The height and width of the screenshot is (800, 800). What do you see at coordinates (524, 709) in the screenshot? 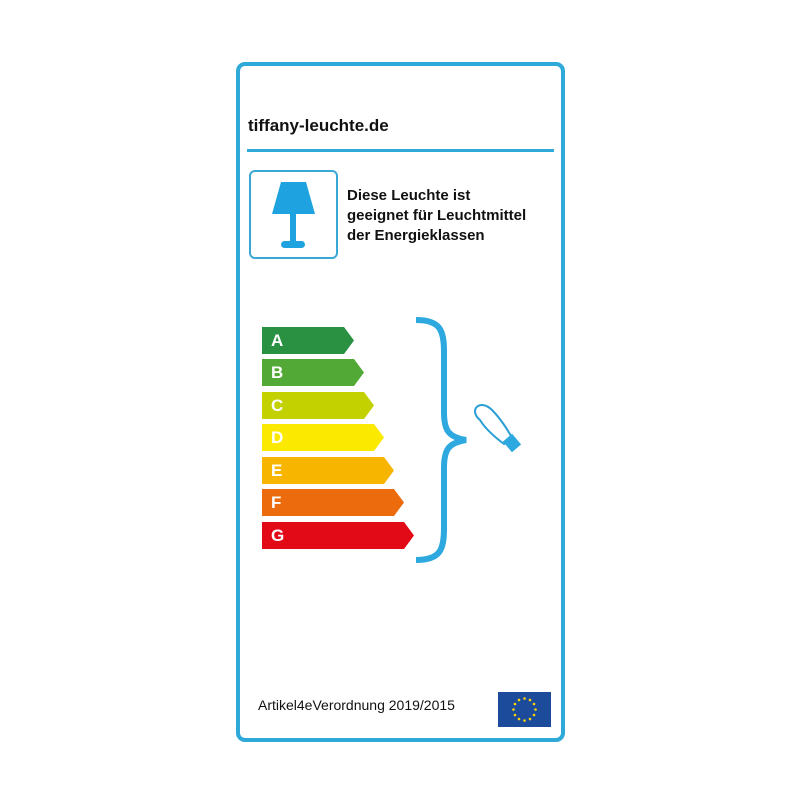
I see `eu-flag-icon` at bounding box center [524, 709].